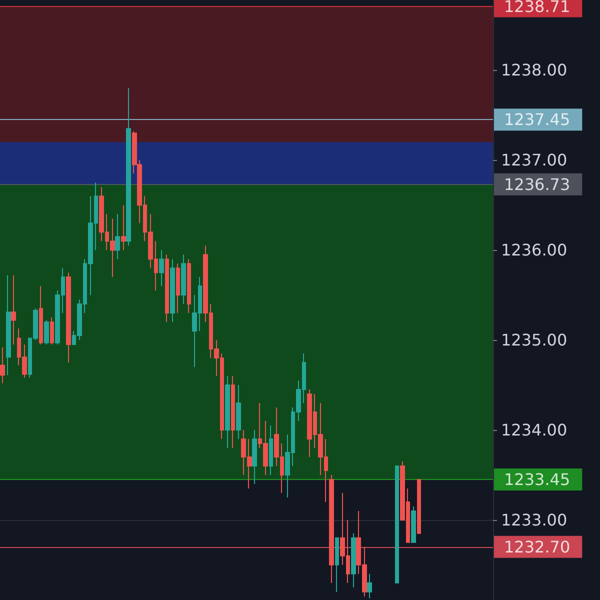 This screenshot has width=600, height=600. I want to click on ref-line-label: 1233.45, so click(537, 479).